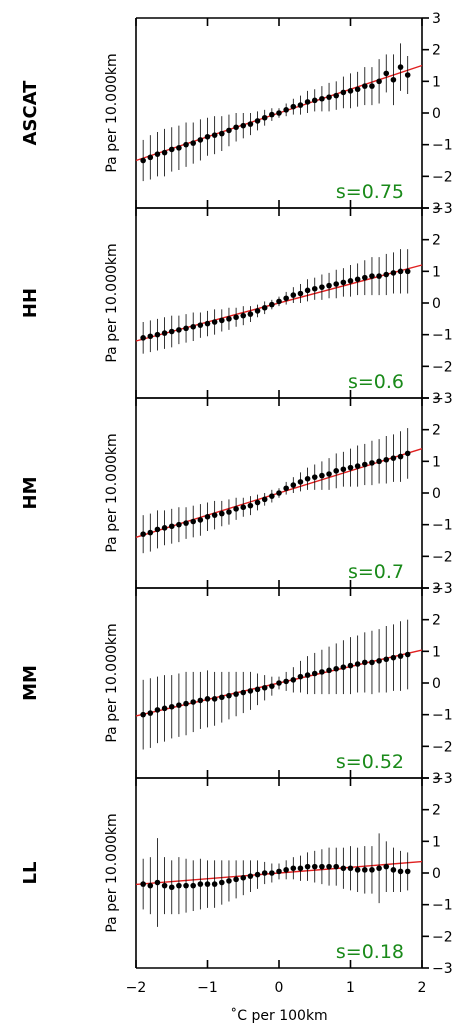 This screenshot has height=1026, width=476. Describe the element at coordinates (278, 1015) in the screenshot. I see `x-axis-label: ˚C per 100km` at that location.